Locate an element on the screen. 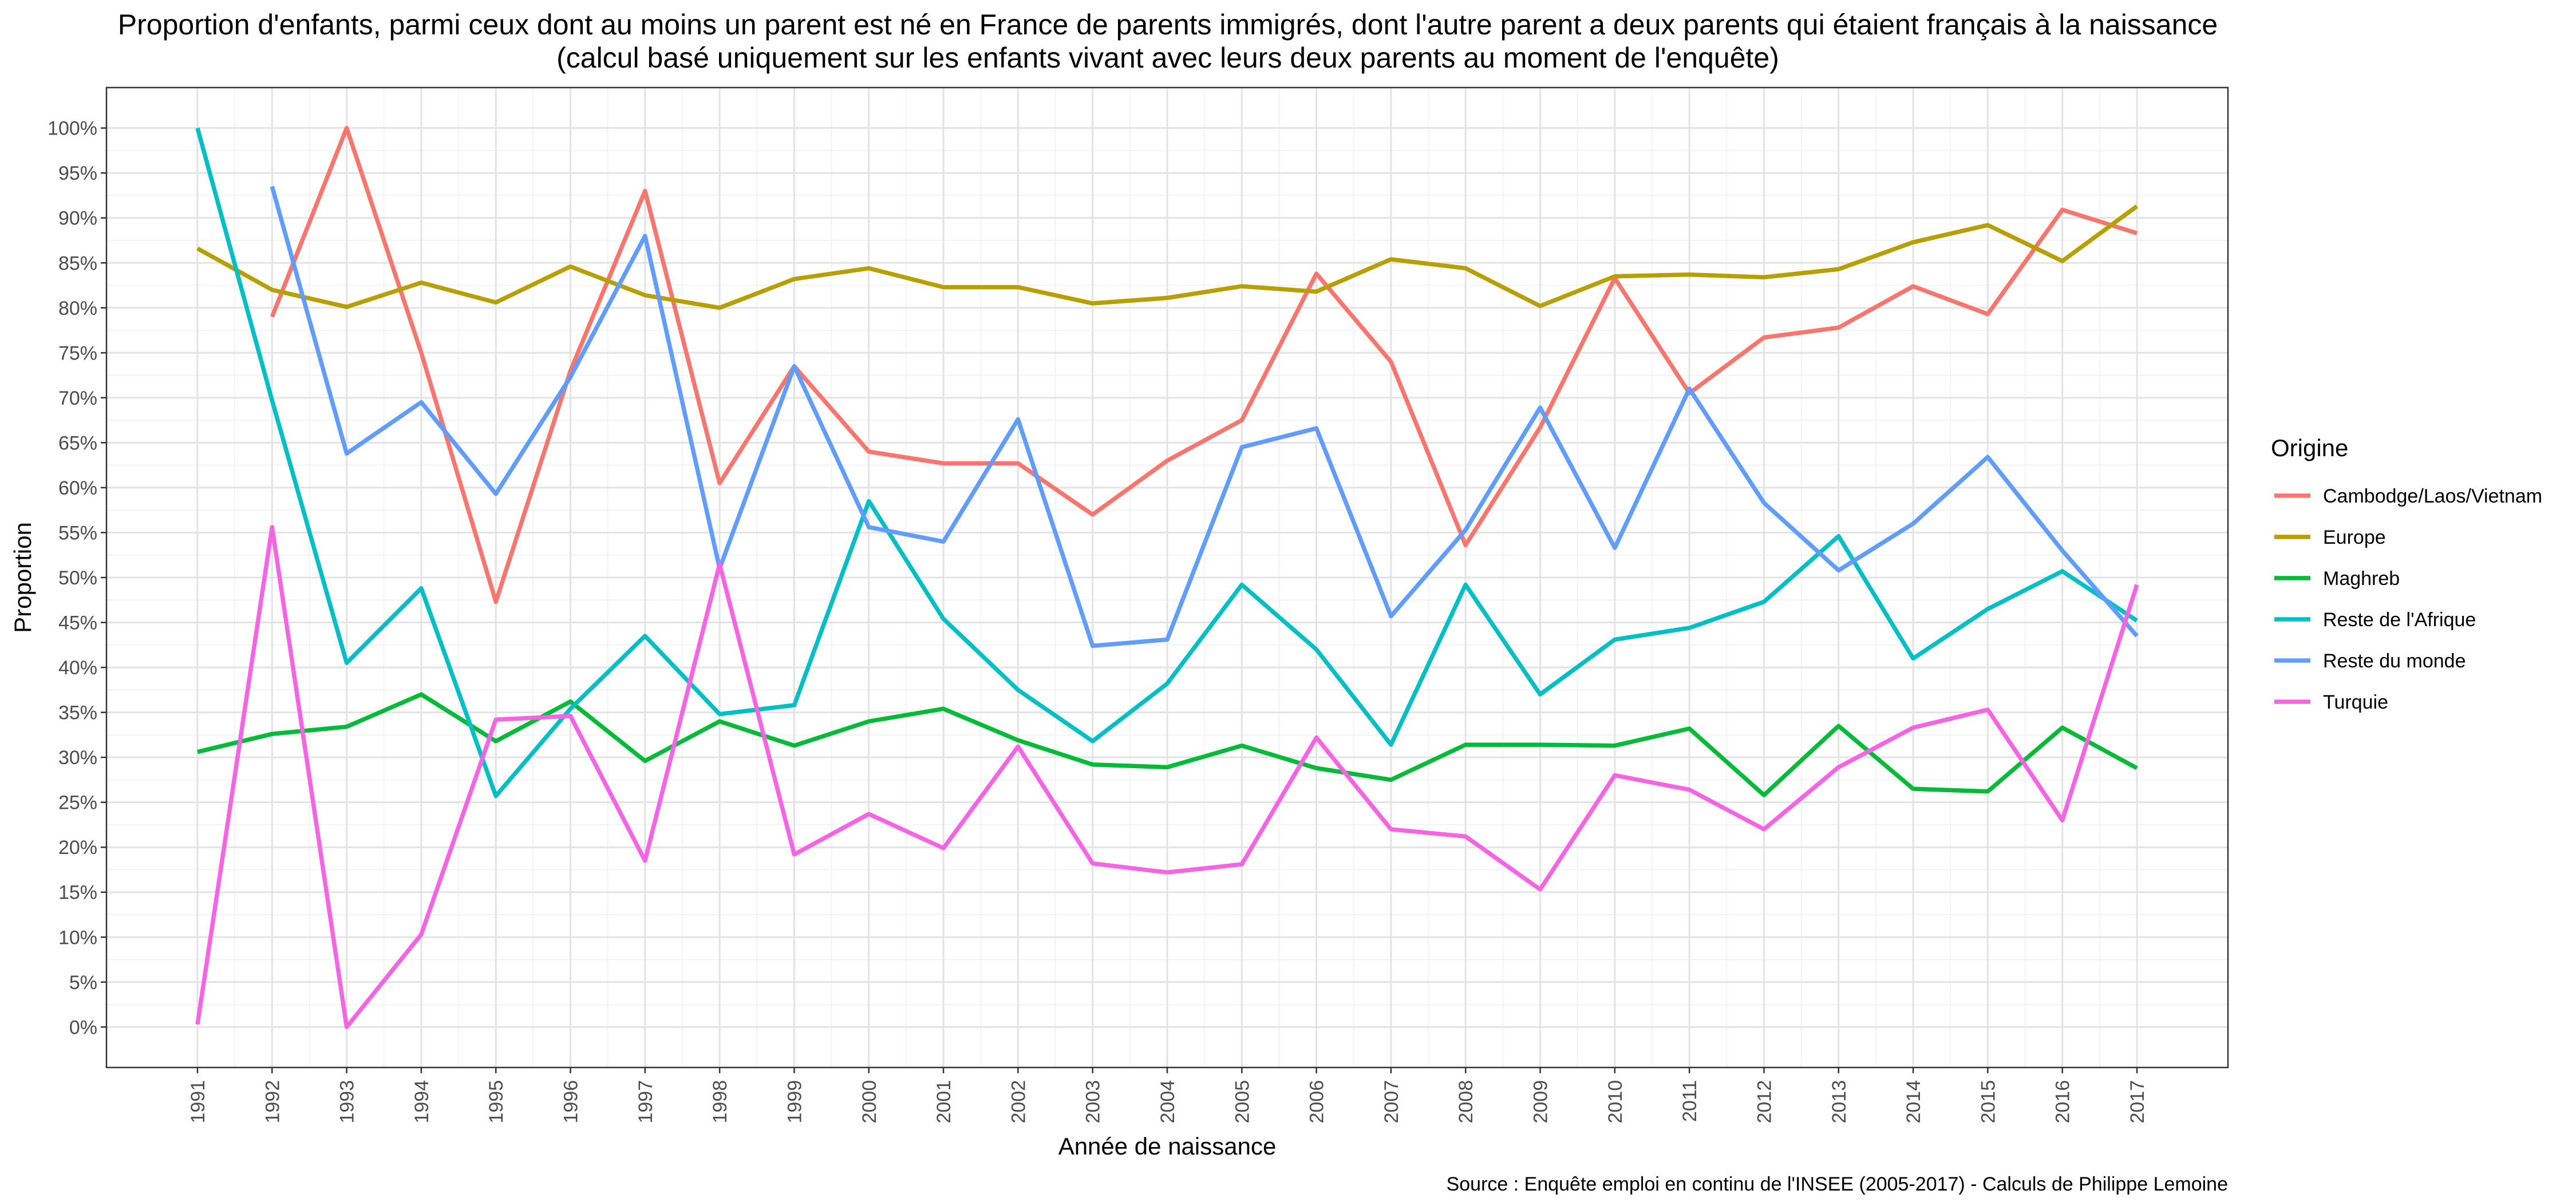 The image size is (2576, 1202). x-tick-label: 2008 is located at coordinates (1466, 1102).